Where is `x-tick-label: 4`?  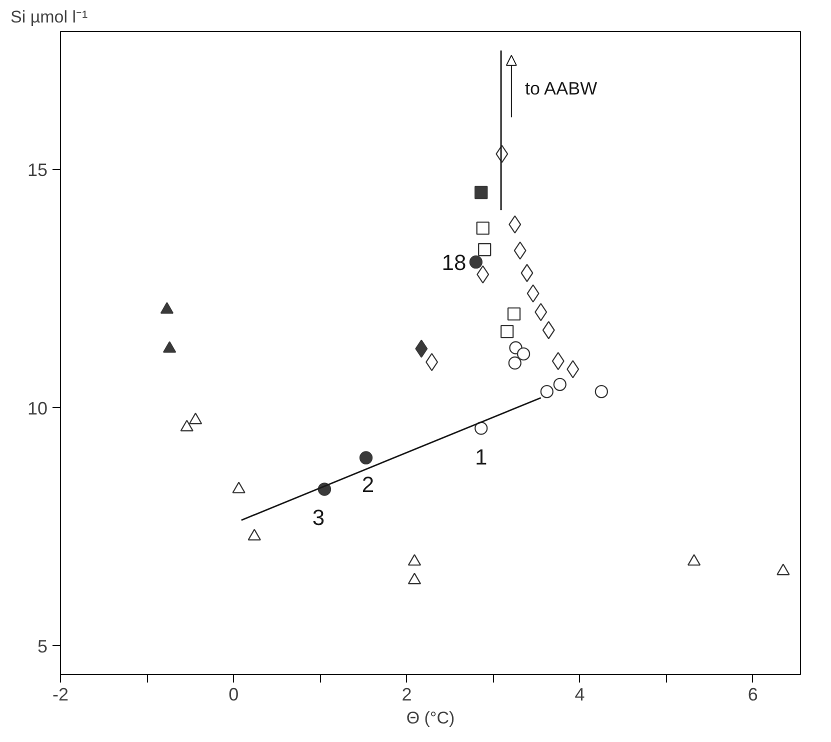 x-tick-label: 4 is located at coordinates (579, 694).